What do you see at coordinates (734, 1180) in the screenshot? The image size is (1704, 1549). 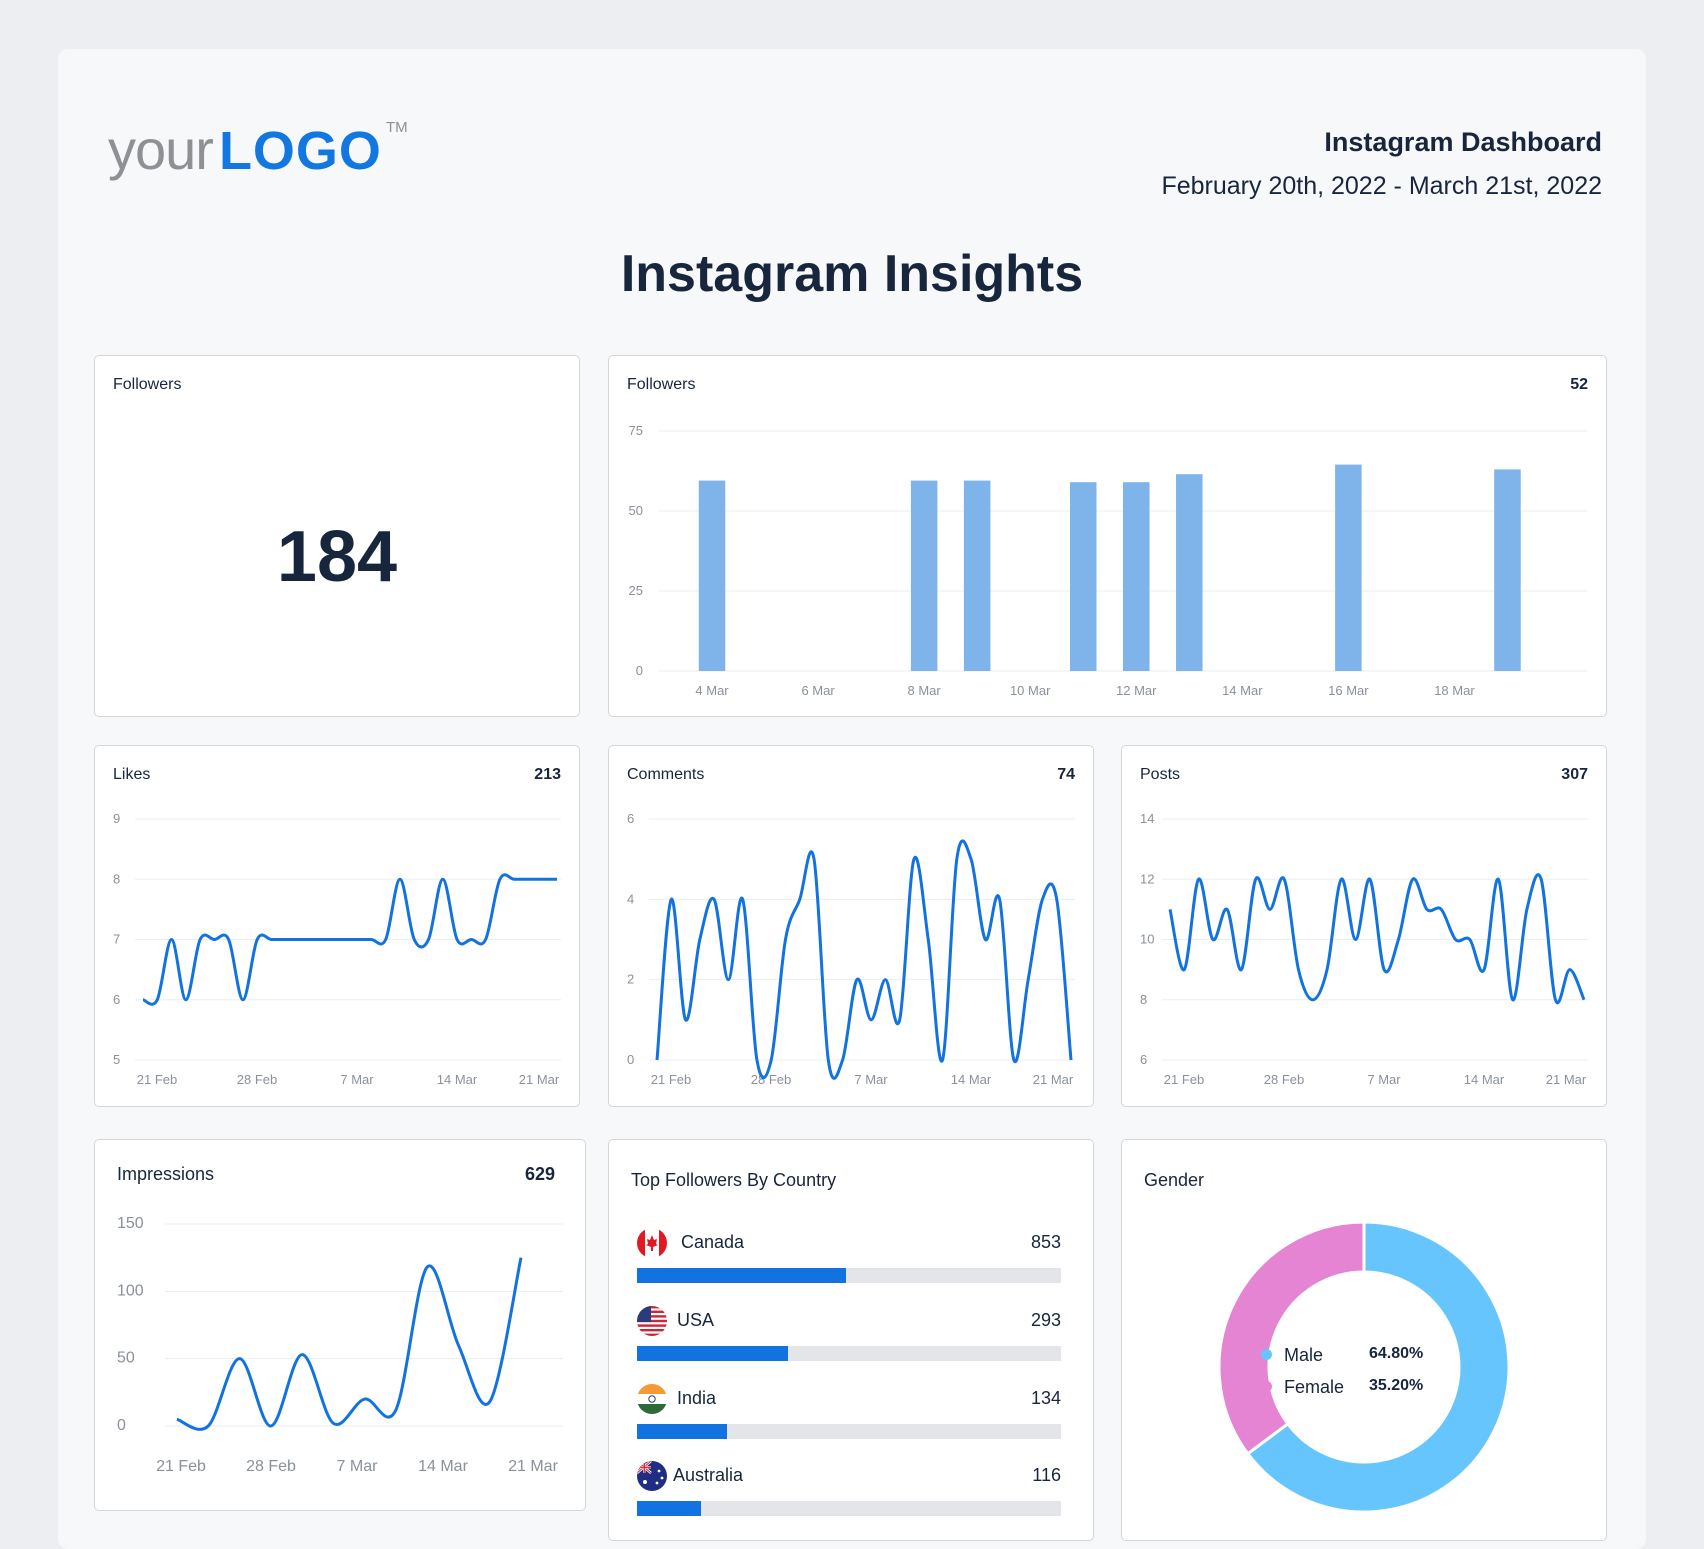 I see `card-title: Top Followers By Country` at bounding box center [734, 1180].